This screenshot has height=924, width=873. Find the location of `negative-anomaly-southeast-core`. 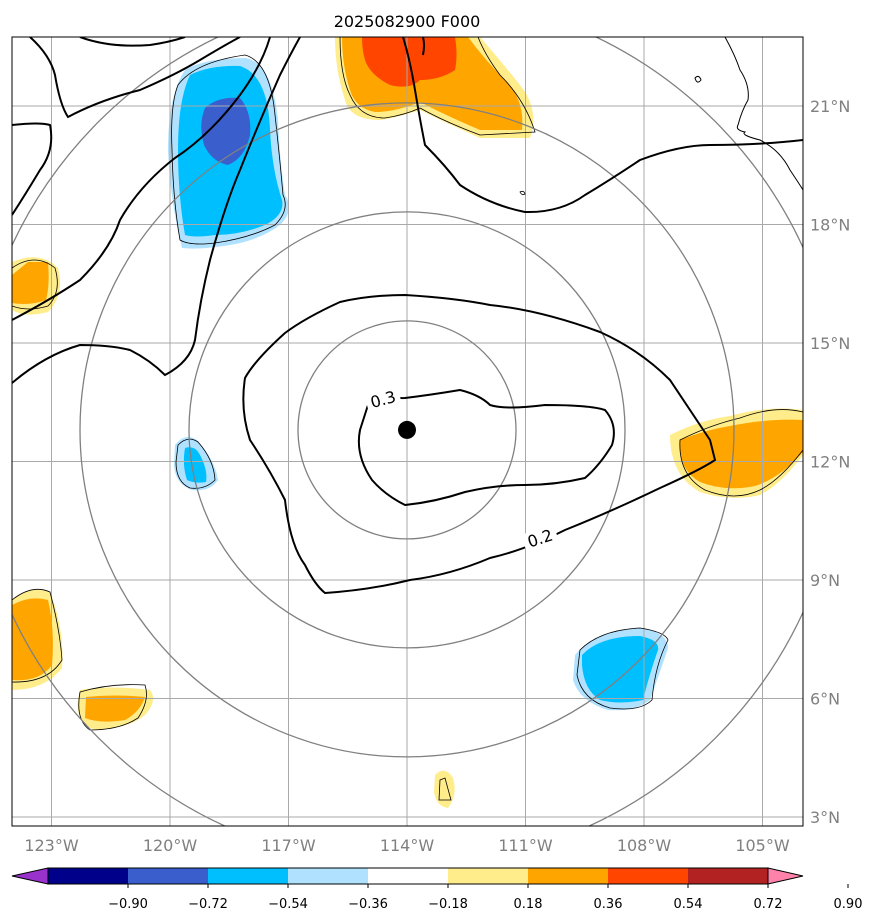

negative-anomaly-southeast-core is located at coordinates (620, 669).